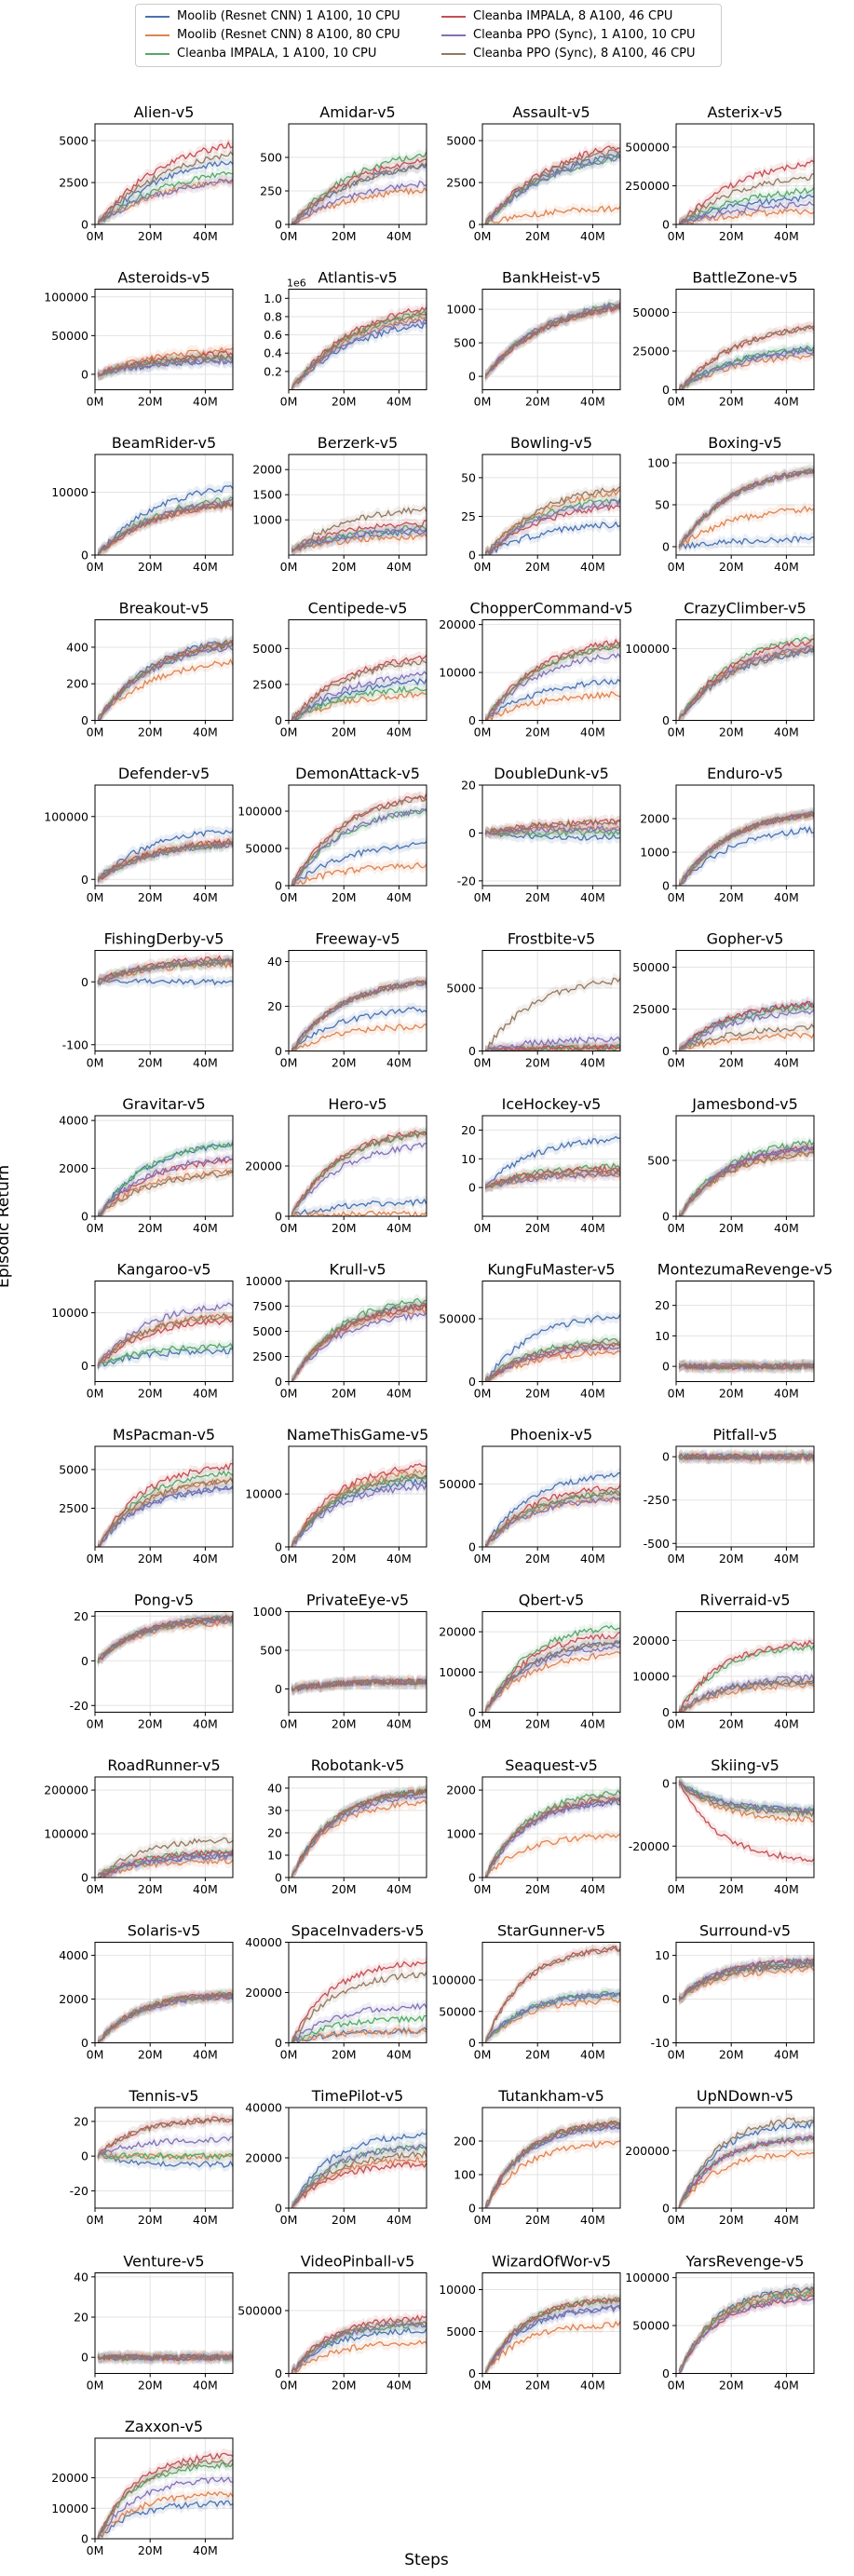 The width and height of the screenshot is (854, 2576). Describe the element at coordinates (744, 1331) in the screenshot. I see `subplot: MontezumaRevenge-v5 0M 20M 40M 0 10 20` at that location.